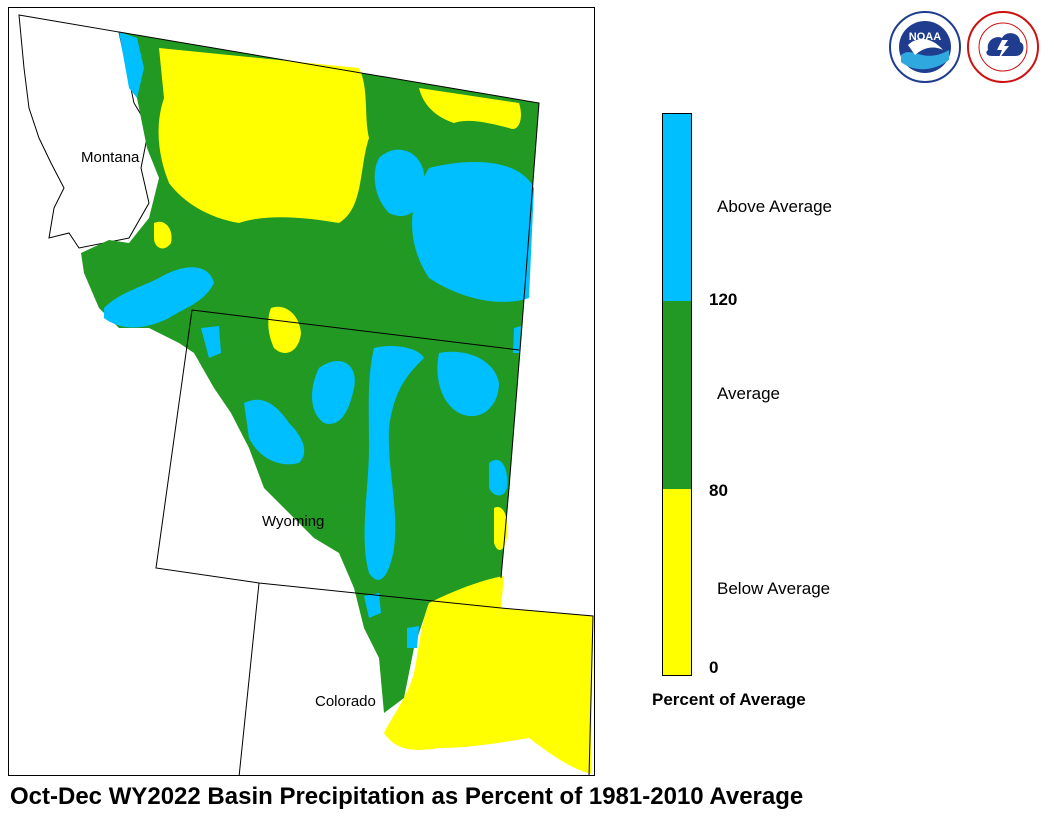 The width and height of the screenshot is (1054, 817). Describe the element at coordinates (1003, 49) in the screenshot. I see `nws-logo` at that location.